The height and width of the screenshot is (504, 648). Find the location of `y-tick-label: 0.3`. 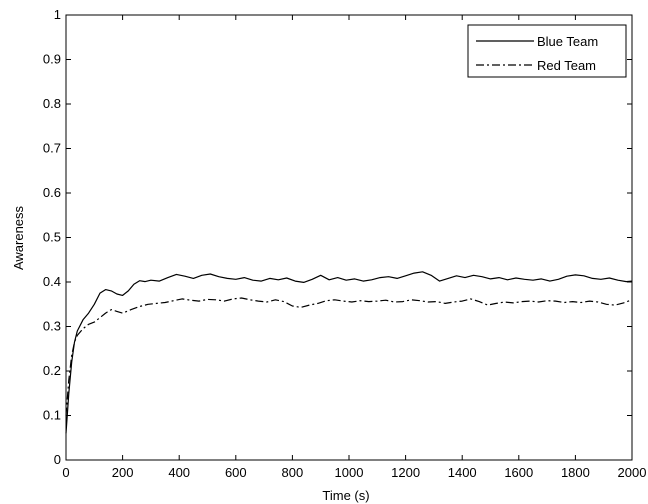

y-tick-label: 0.3 is located at coordinates (52, 326).